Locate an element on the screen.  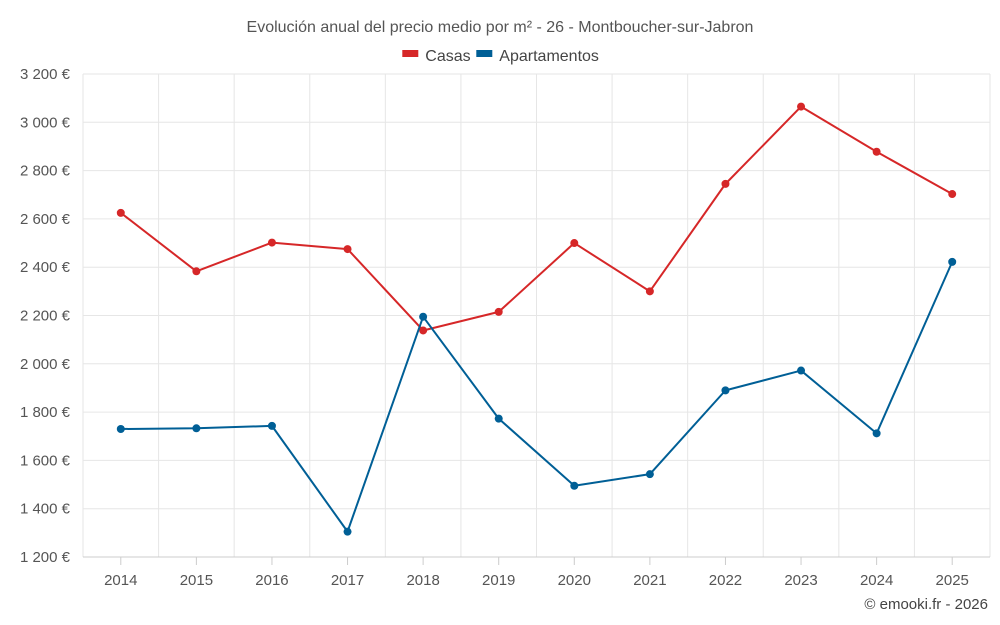
x-tick-label: 2014 is located at coordinates (120, 580).